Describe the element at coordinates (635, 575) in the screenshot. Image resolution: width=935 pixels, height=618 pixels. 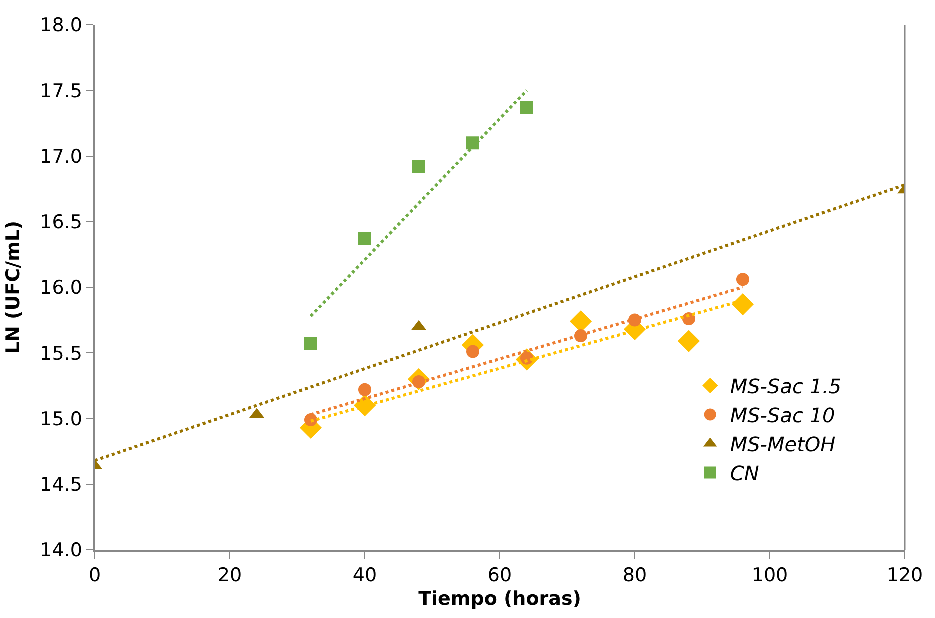
I see `x-tick-label: 80` at that location.